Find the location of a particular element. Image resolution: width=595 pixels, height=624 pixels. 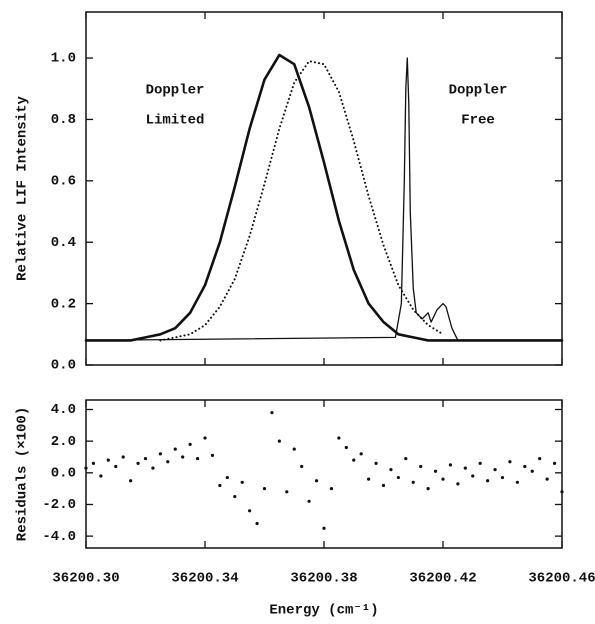

x-tick-label: 36200.38 is located at coordinates (323, 579).